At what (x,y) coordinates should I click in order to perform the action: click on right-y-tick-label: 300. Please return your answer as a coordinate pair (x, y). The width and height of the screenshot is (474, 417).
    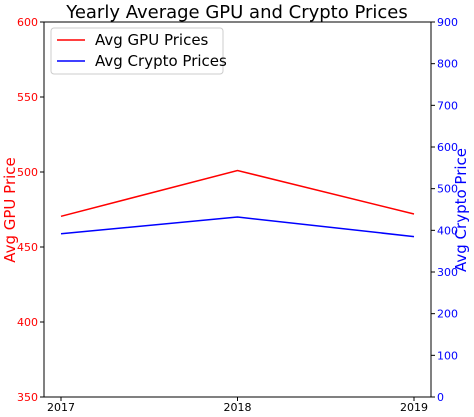
    Looking at the image, I should click on (447, 272).